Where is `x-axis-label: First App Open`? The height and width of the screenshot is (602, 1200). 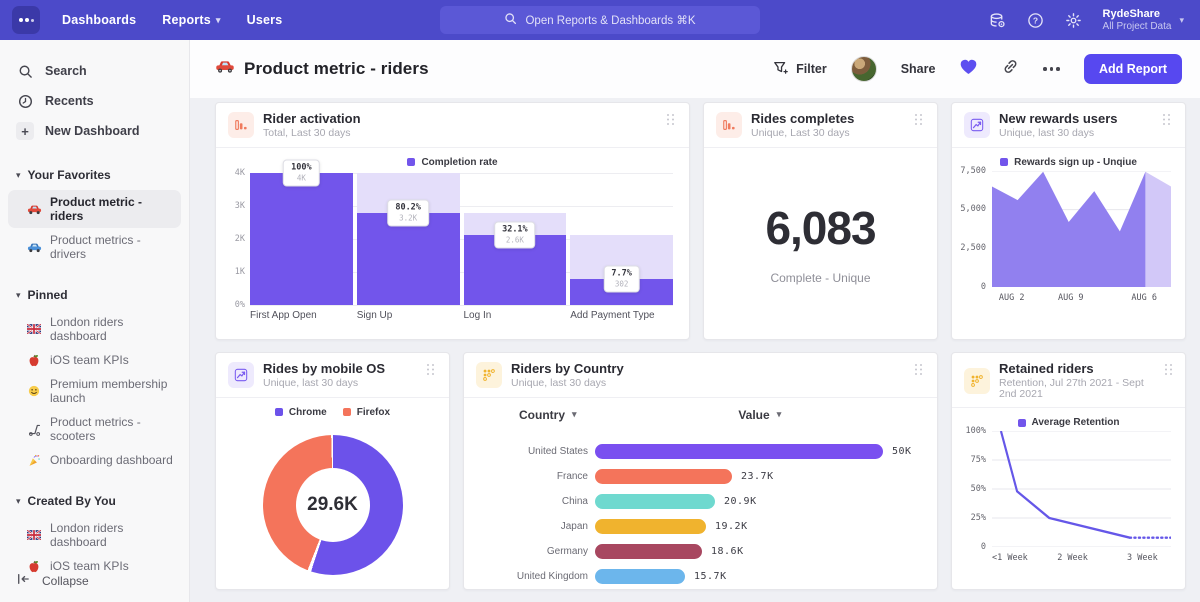 x-axis-label: First App Open is located at coordinates (283, 315).